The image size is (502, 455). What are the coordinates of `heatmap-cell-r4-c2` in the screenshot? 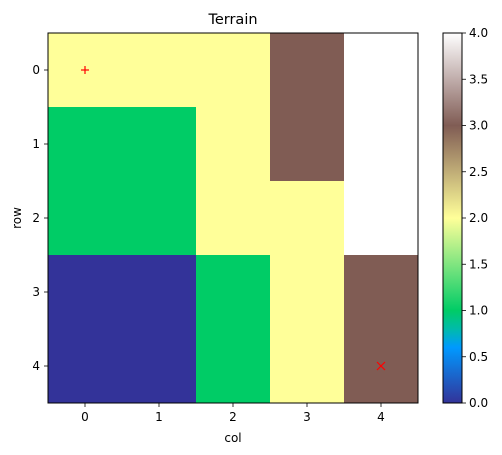 It's located at (233, 366).